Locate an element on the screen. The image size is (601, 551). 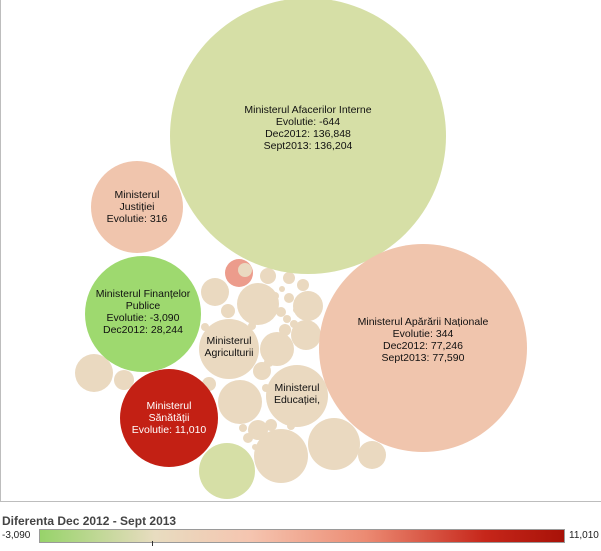
bubble-label-line: Sept2013: 136,204 is located at coordinates (308, 146).